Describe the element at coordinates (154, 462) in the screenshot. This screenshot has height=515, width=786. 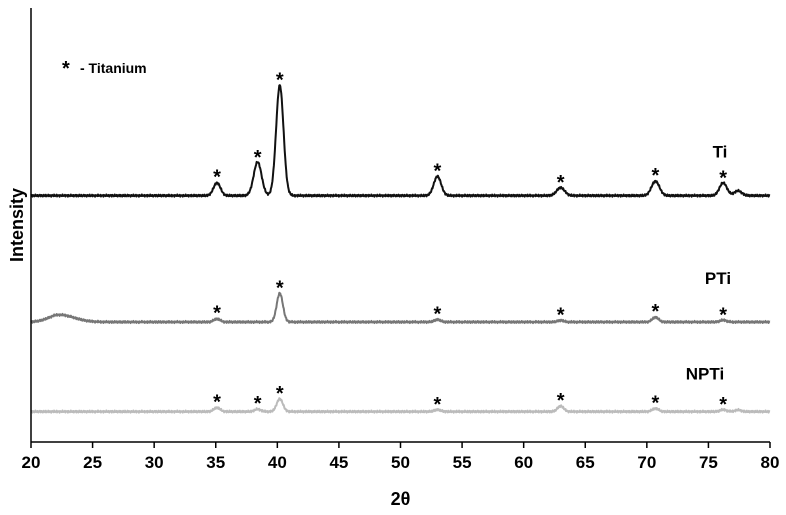
I see `x-tick-label: 30` at that location.